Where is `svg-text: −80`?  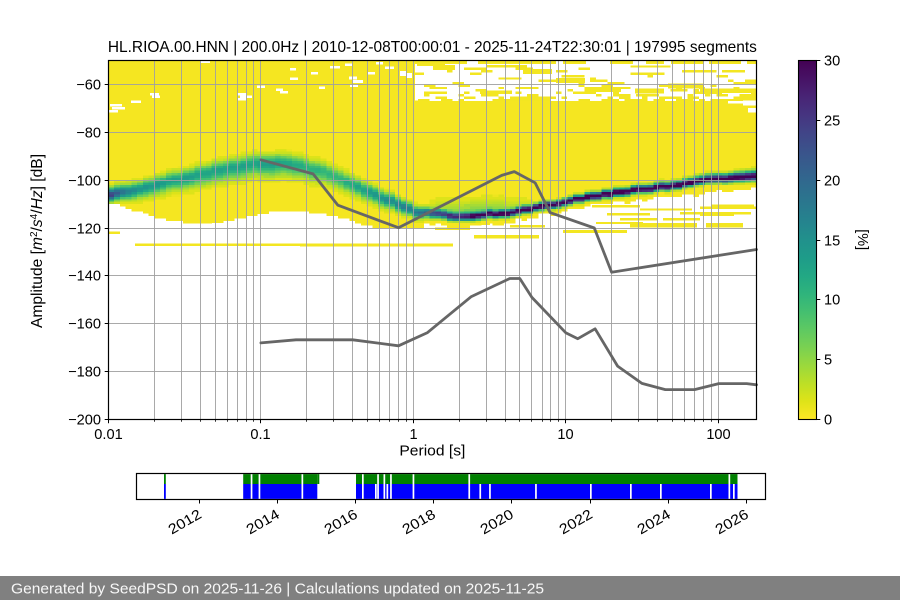 svg-text: −80 is located at coordinates (88, 134).